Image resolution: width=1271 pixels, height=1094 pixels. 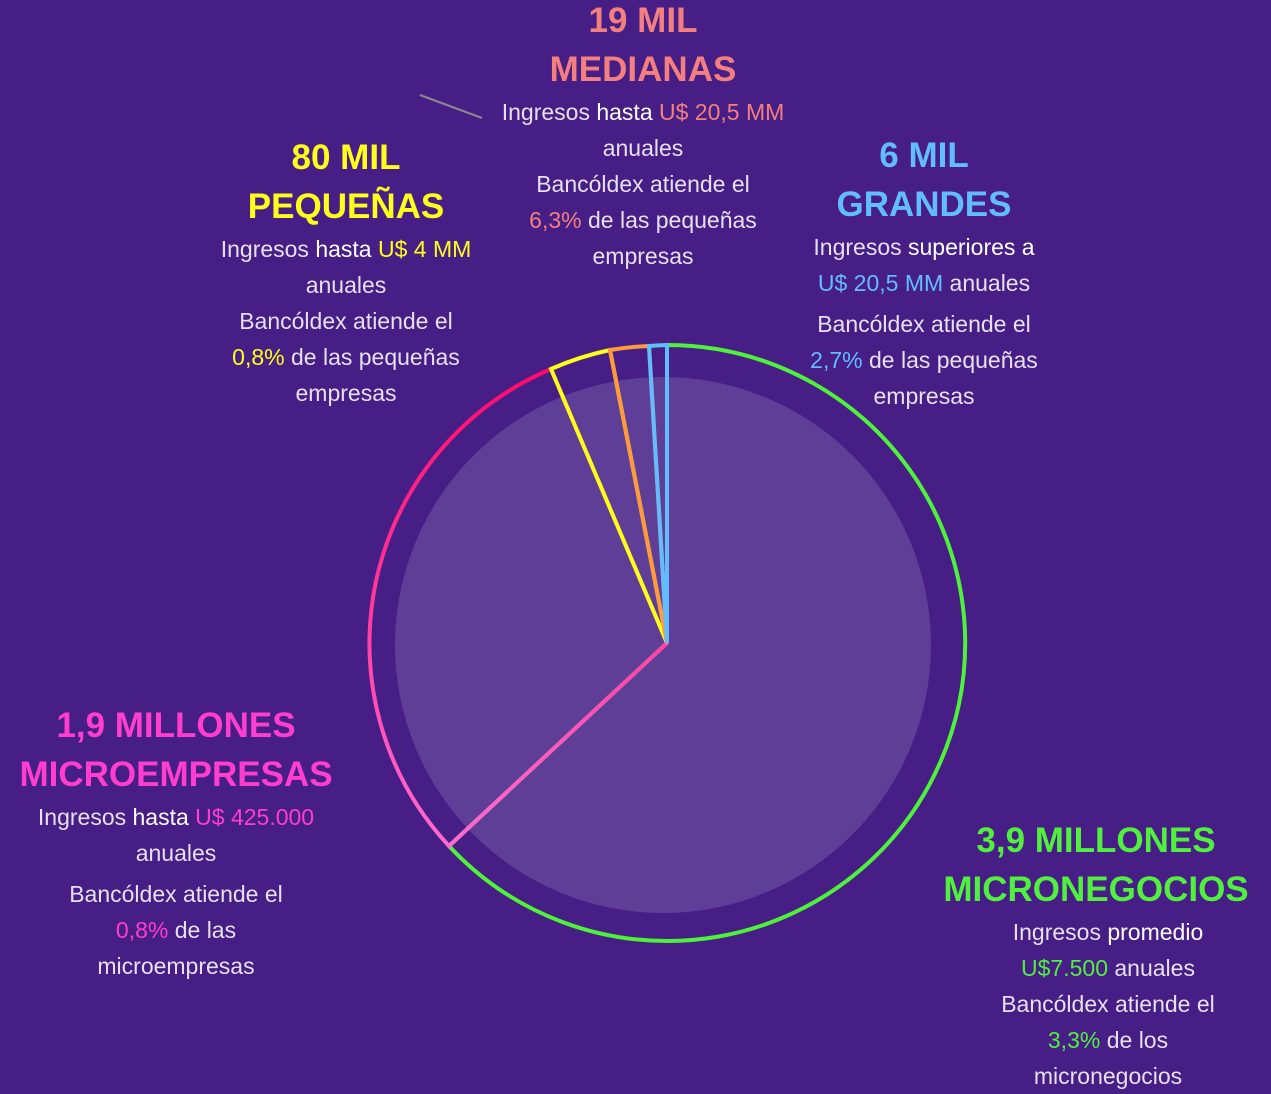 What do you see at coordinates (255, 817) in the screenshot?
I see `text: U$ 425.000` at bounding box center [255, 817].